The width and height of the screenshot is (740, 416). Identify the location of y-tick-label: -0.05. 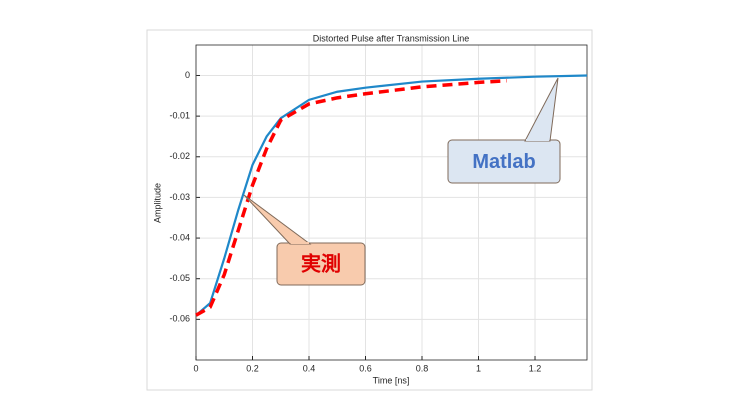
(179, 278).